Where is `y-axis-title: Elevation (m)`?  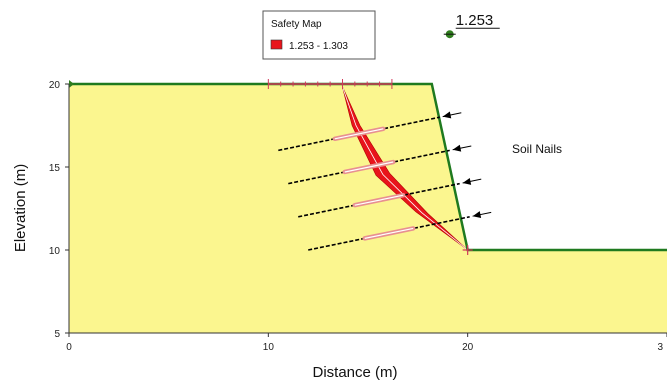 y-axis-title: Elevation (m) is located at coordinates (20, 208).